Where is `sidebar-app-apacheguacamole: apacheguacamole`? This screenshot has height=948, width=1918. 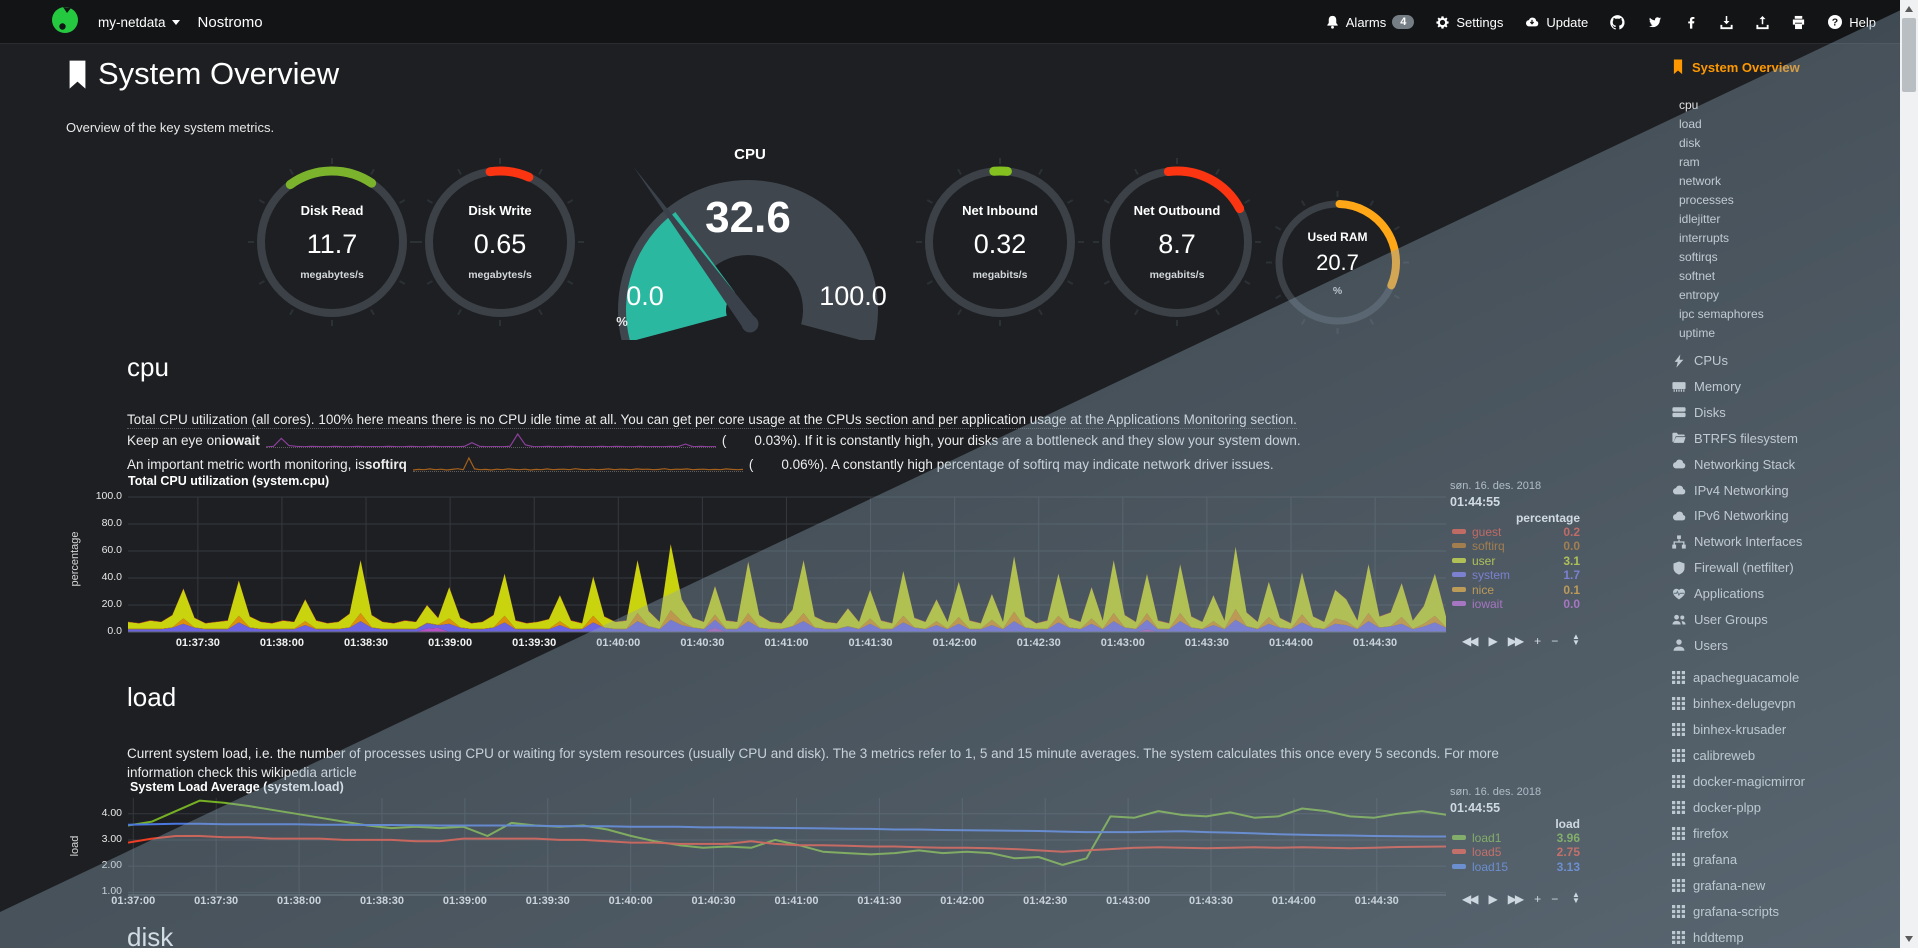
sidebar-app-apacheguacamole: apacheguacamole is located at coordinates (1784, 677).